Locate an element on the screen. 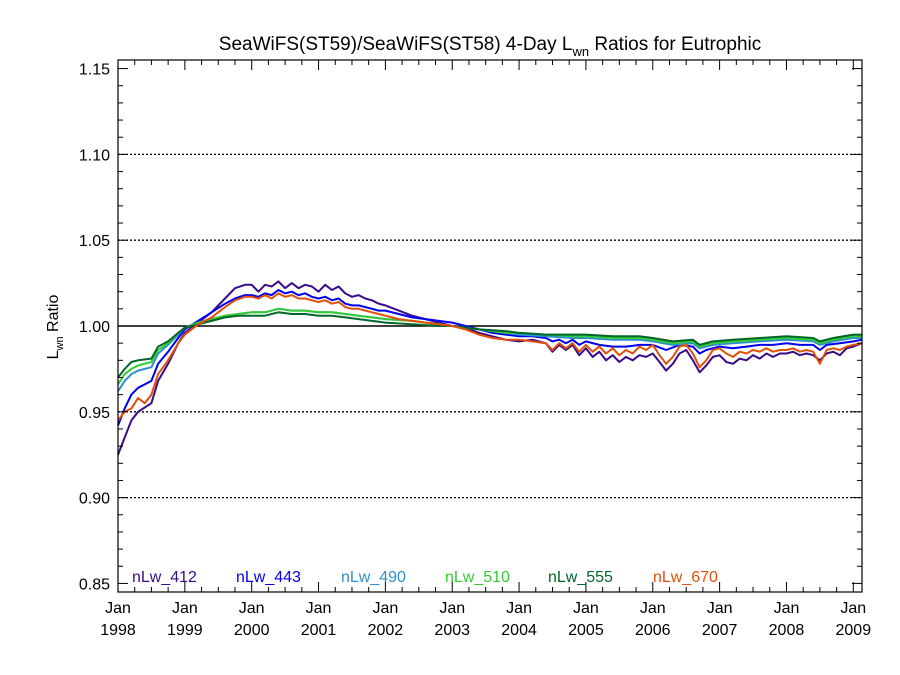  legend-item-nlw-670: nLw_670 is located at coordinates (685, 577).